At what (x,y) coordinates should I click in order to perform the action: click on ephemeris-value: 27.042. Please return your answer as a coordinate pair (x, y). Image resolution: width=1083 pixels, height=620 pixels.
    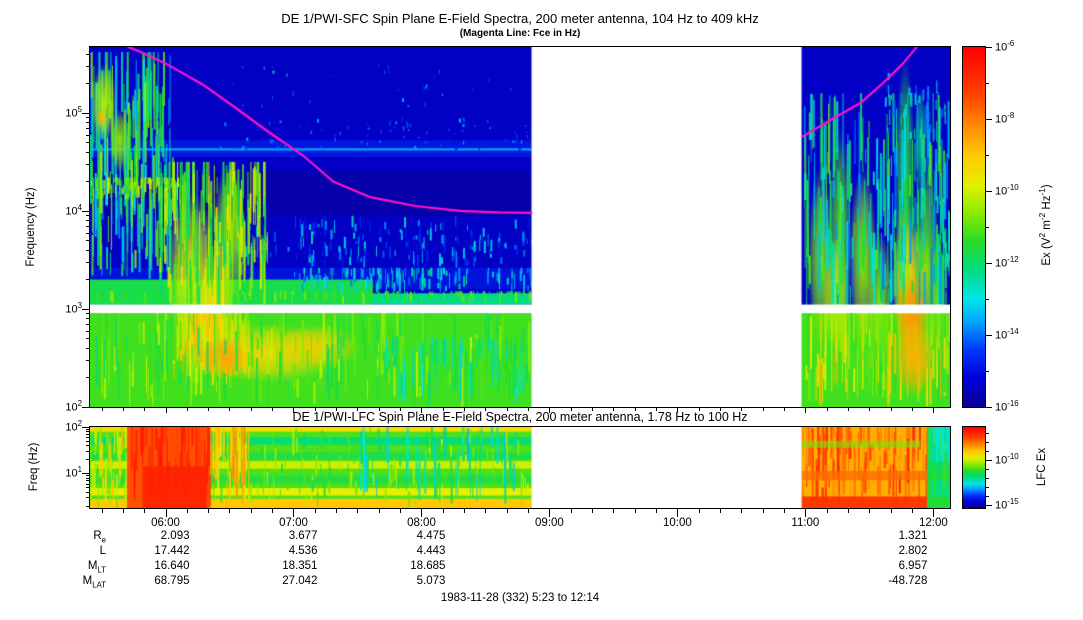
    Looking at the image, I should click on (300, 581).